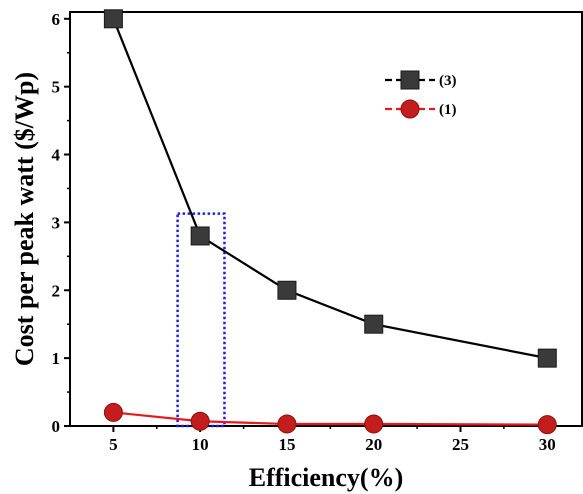  What do you see at coordinates (373, 444) in the screenshot?
I see `x-tick-label: 20` at bounding box center [373, 444].